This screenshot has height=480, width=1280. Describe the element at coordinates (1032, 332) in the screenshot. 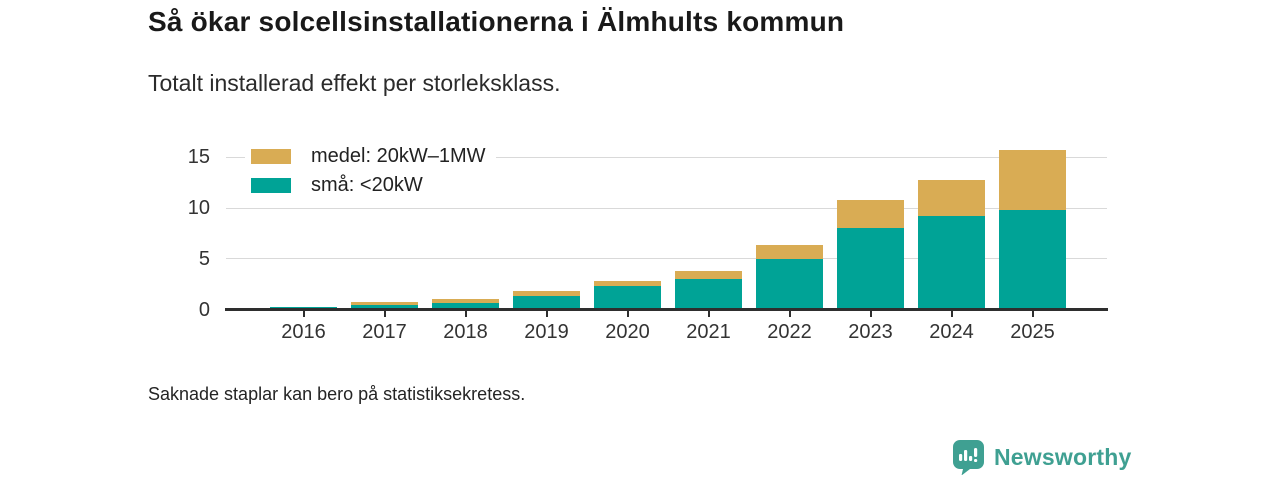

I see `x-axis-label: 2025` at that location.